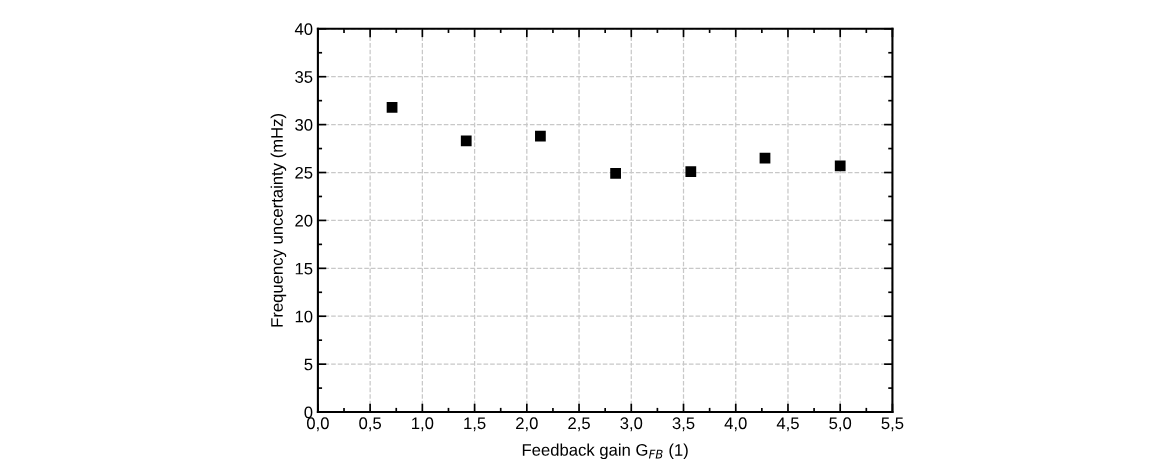 This screenshot has height=472, width=1156. What do you see at coordinates (303, 29) in the screenshot?
I see `y-tick-label: 40` at bounding box center [303, 29].